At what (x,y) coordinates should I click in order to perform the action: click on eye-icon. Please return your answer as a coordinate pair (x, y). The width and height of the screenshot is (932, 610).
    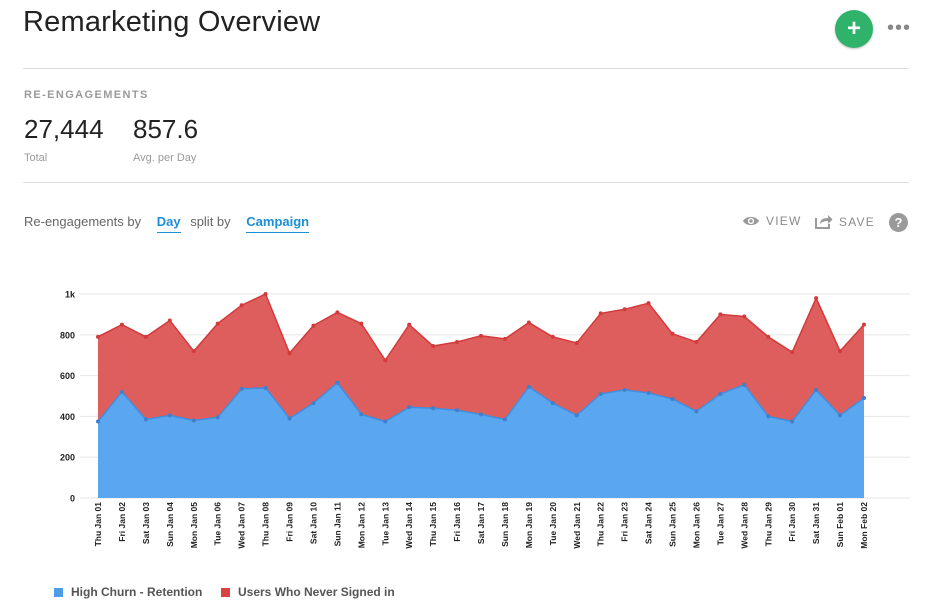
    Looking at the image, I should click on (751, 221).